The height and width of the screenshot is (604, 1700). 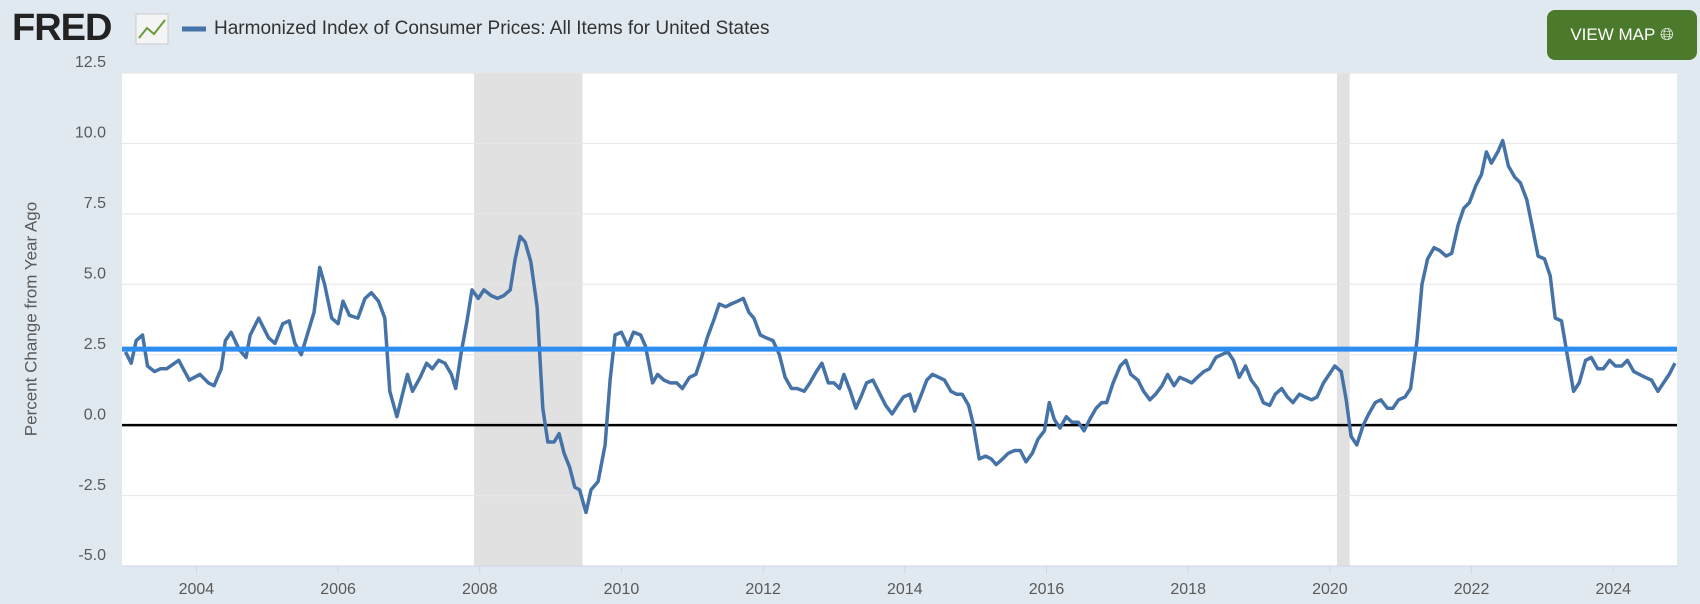 I want to click on y-tick-label: 7.5, so click(x=95, y=203).